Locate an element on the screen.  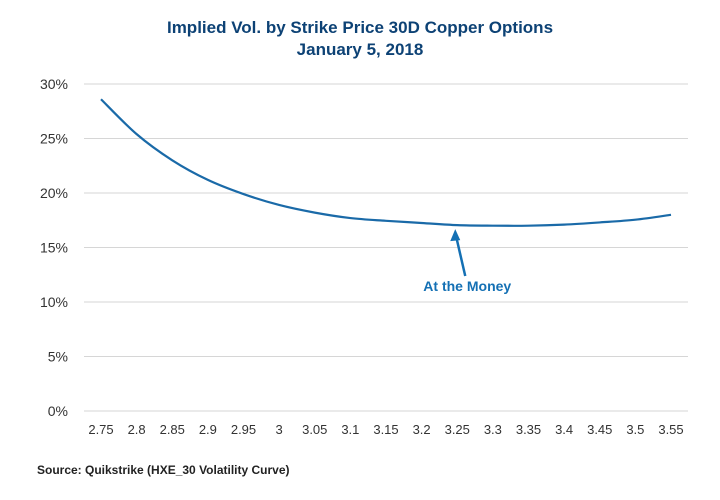
x-tick-label: 2.8 is located at coordinates (137, 429).